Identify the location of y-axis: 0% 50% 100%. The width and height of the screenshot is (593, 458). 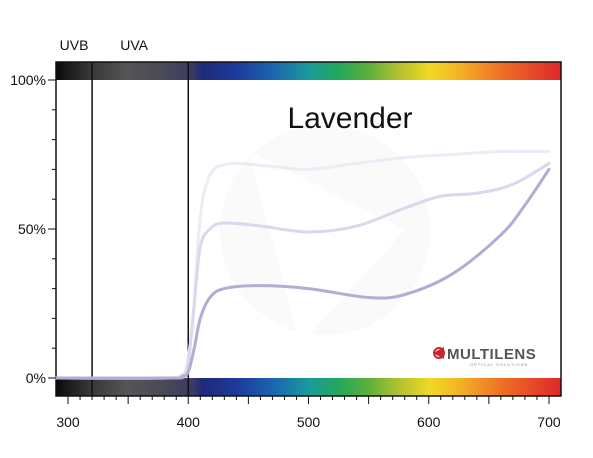
(33, 229).